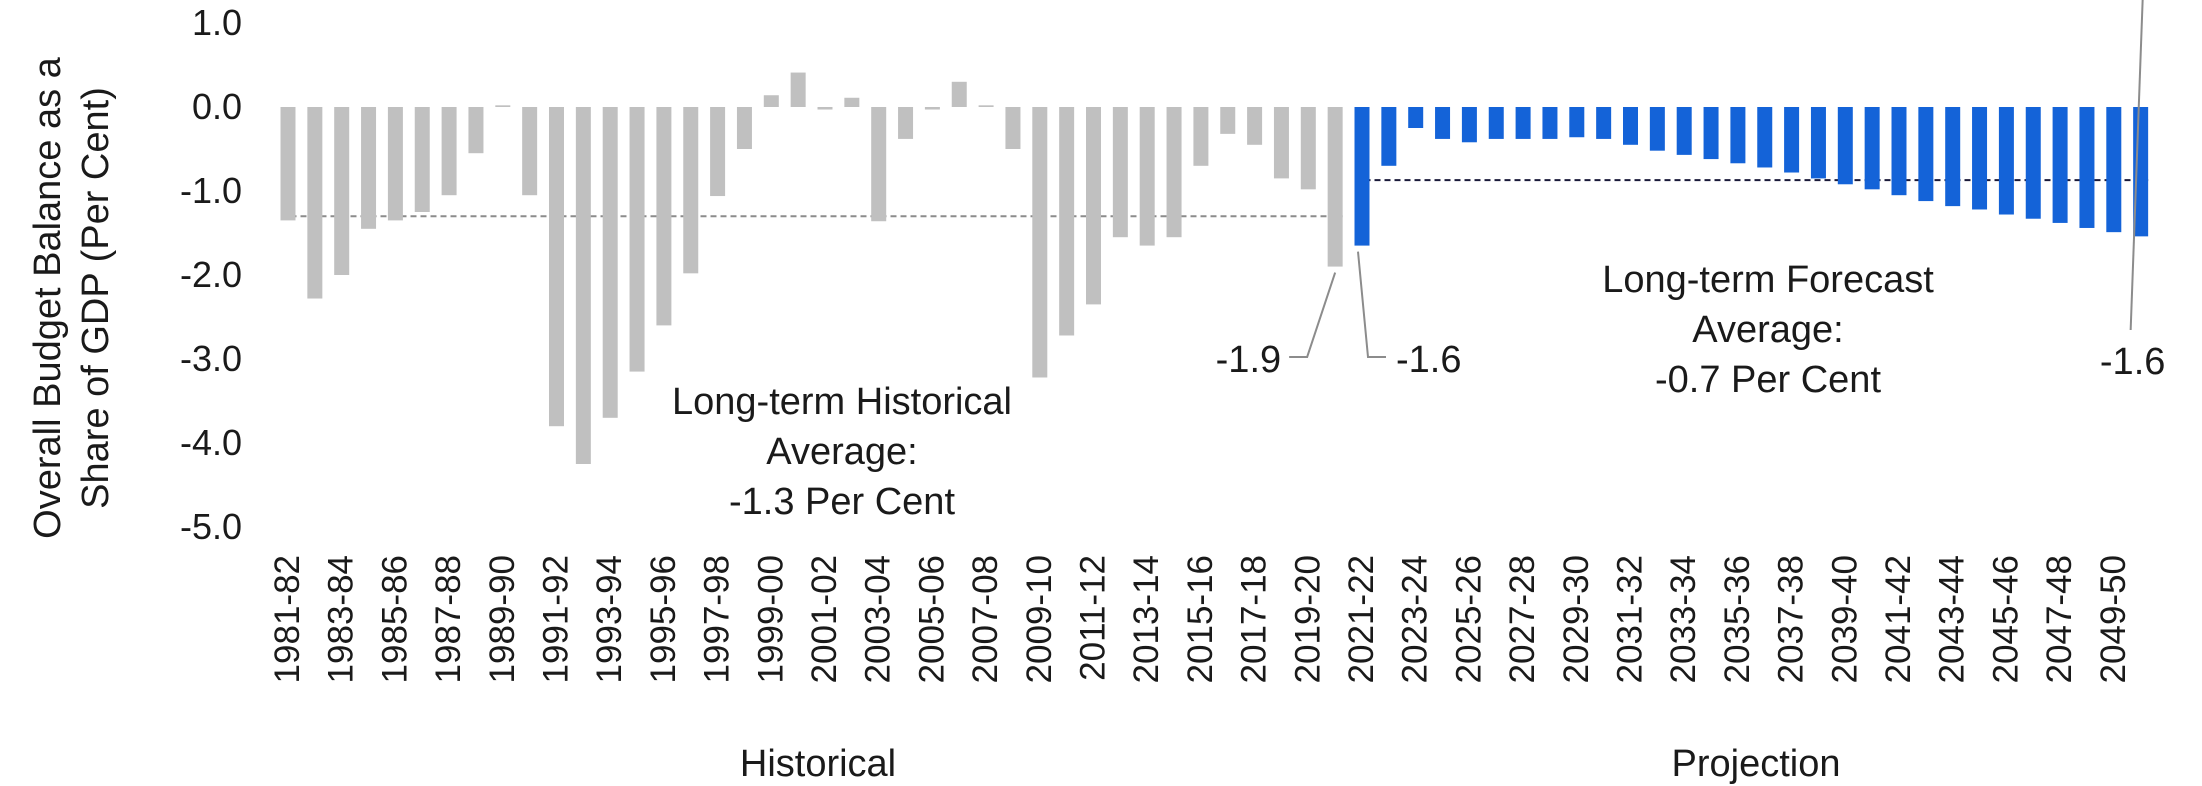 Image resolution: width=2202 pixels, height=786 pixels. Describe the element at coordinates (448, 619) in the screenshot. I see `x-tick-label: 1987-88` at that location.